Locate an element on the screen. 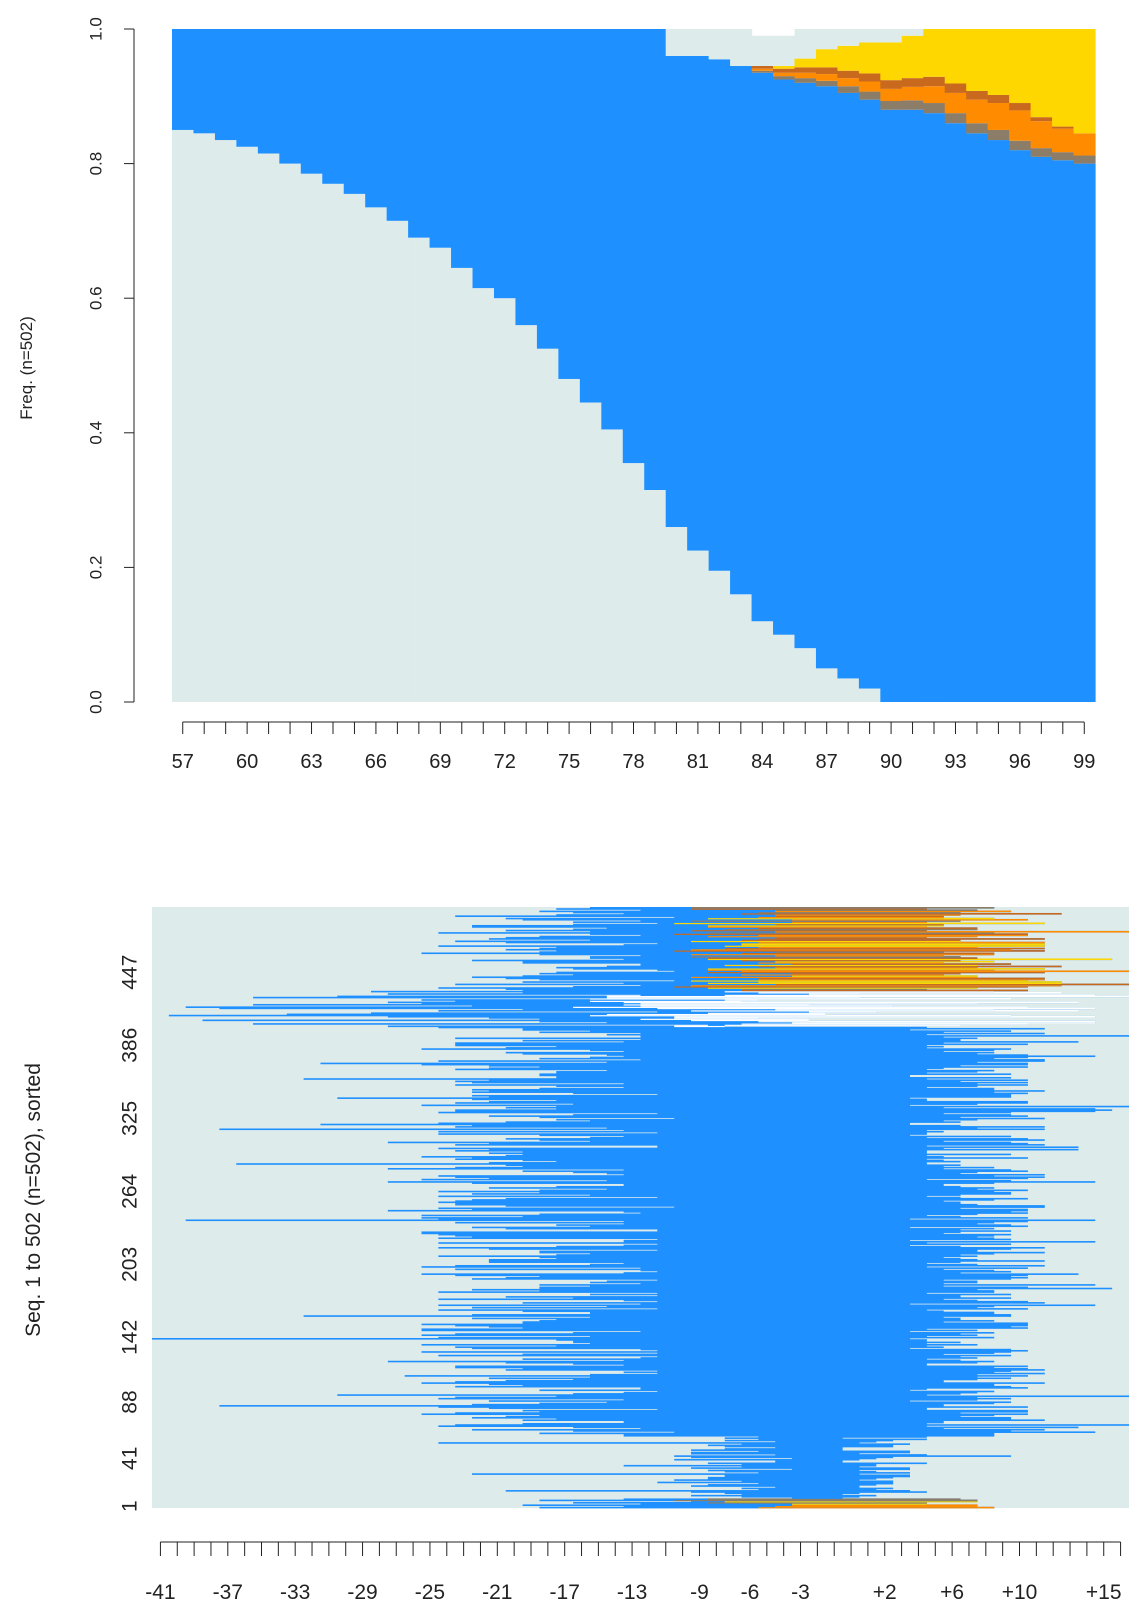 Image resolution: width=1143 pixels, height=1615 pixels. x-tick-label: 72 is located at coordinates (505, 762).